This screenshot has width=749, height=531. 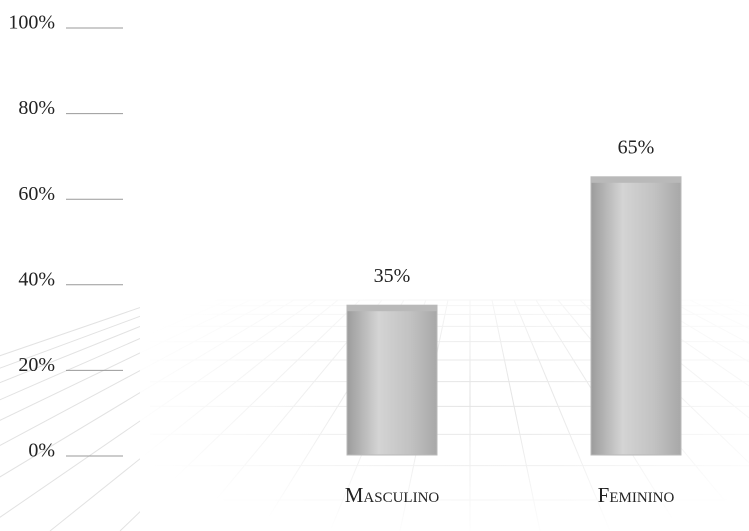 I want to click on y-tick-label: 40%, so click(x=36, y=279).